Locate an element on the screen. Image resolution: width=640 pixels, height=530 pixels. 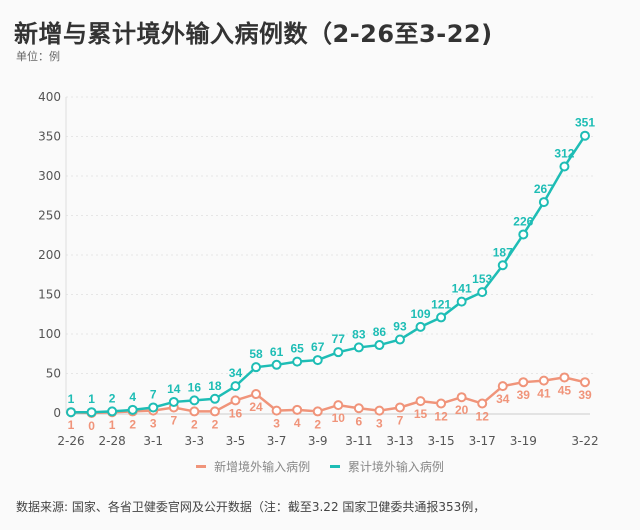
data-label: 187 is located at coordinates (503, 252).